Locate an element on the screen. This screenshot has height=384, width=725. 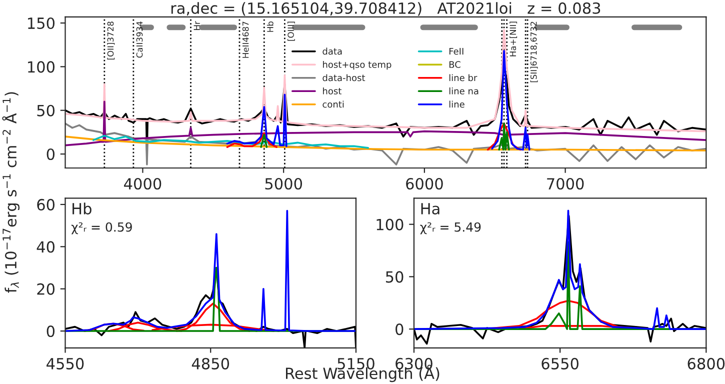
y-tick-label: 150 is located at coordinates (41, 23).